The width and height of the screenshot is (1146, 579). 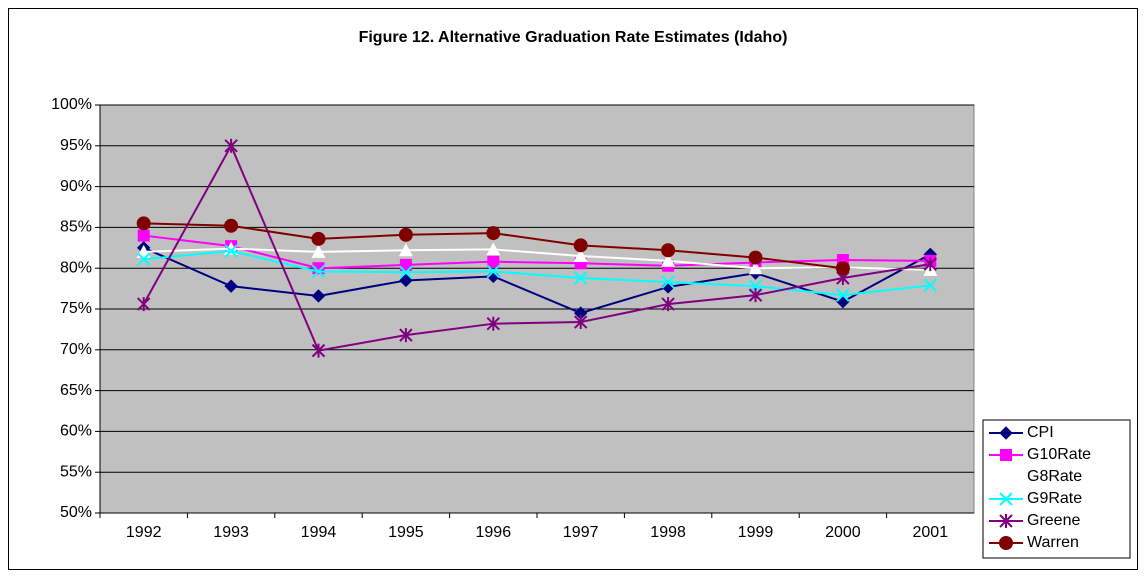 What do you see at coordinates (668, 532) in the screenshot?
I see `x-tick-label: 1998` at bounding box center [668, 532].